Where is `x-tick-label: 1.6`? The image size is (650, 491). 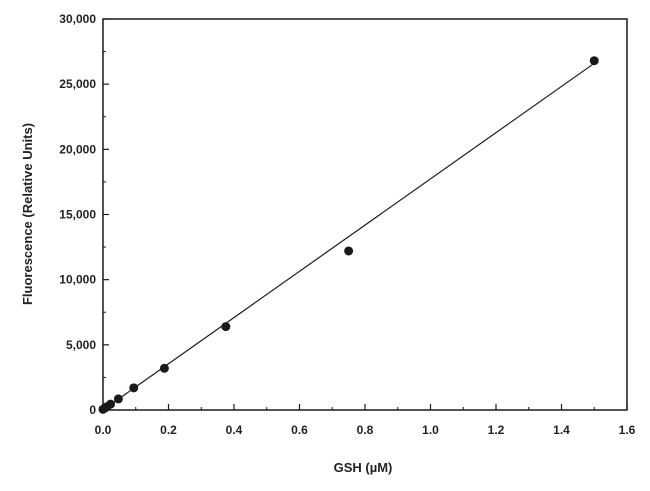 x-tick-label: 1.6 is located at coordinates (627, 430).